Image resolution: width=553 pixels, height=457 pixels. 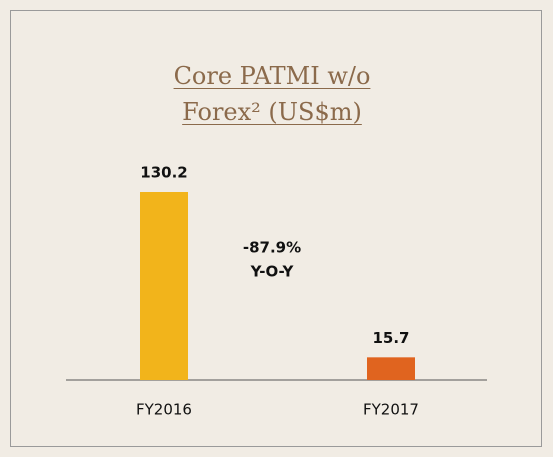 I want to click on value-label: 130.2, so click(x=163, y=173).